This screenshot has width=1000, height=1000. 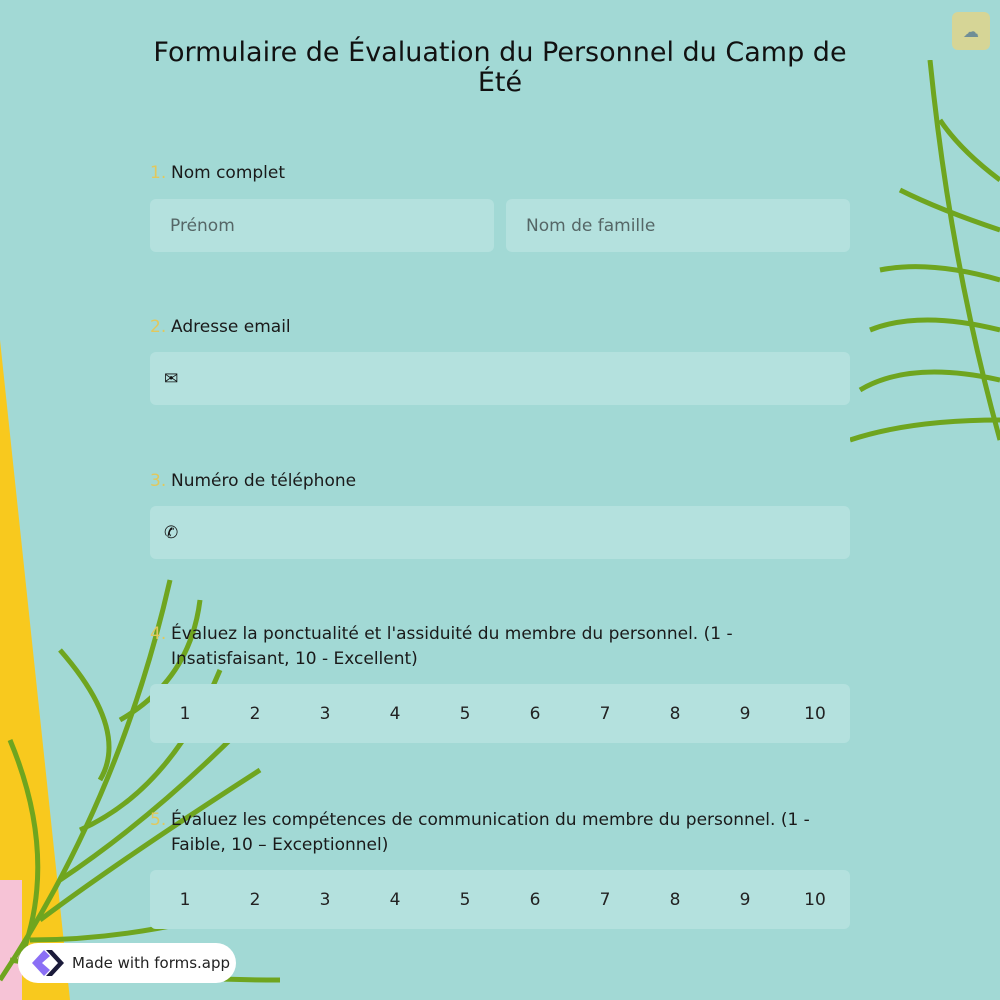 What do you see at coordinates (48, 963) in the screenshot?
I see `forms-app-logo-icon` at bounding box center [48, 963].